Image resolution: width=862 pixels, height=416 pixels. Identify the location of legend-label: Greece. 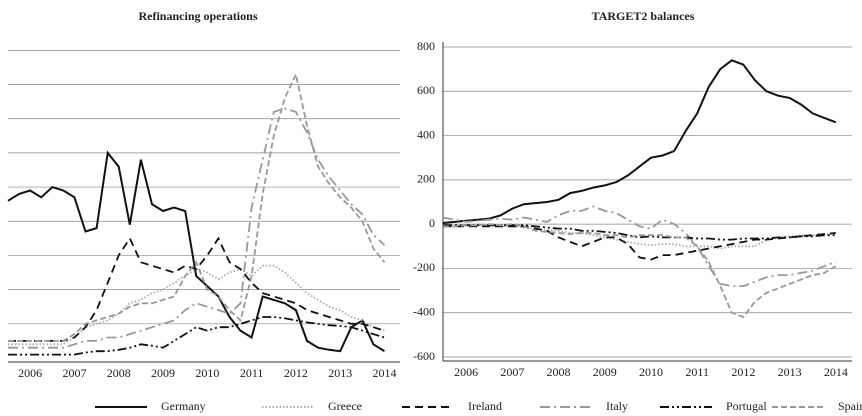
(345, 406).